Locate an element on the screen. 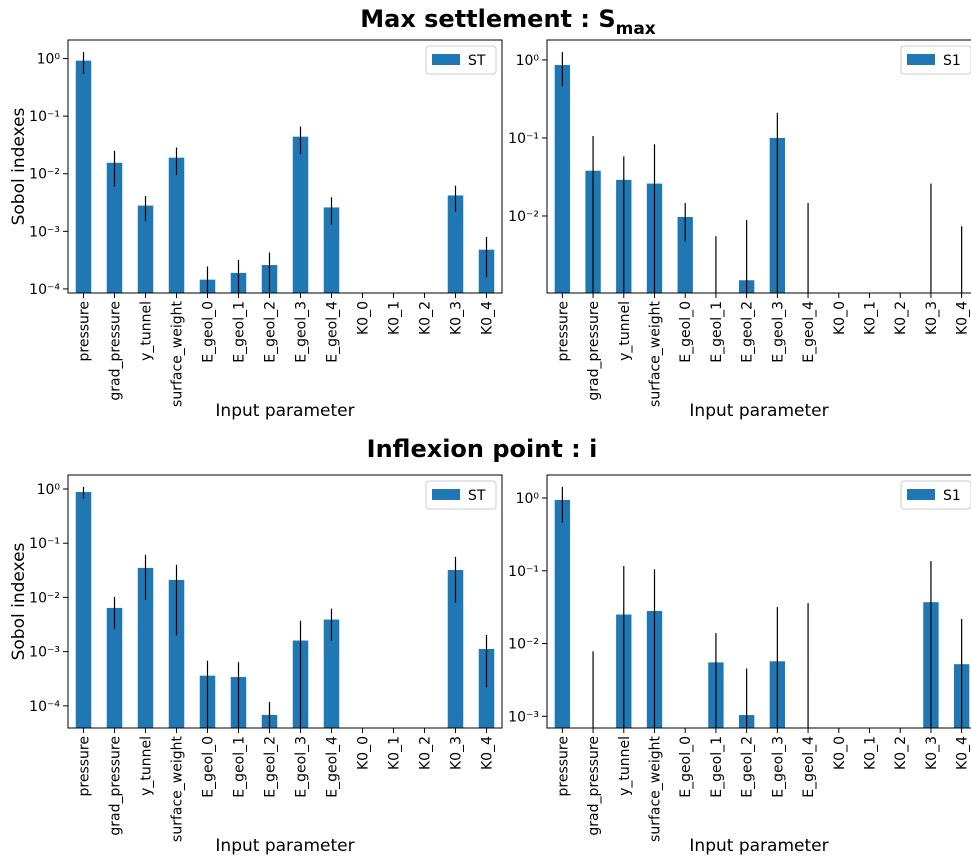 The width and height of the screenshot is (971, 859). legend-label: ST is located at coordinates (477, 61).